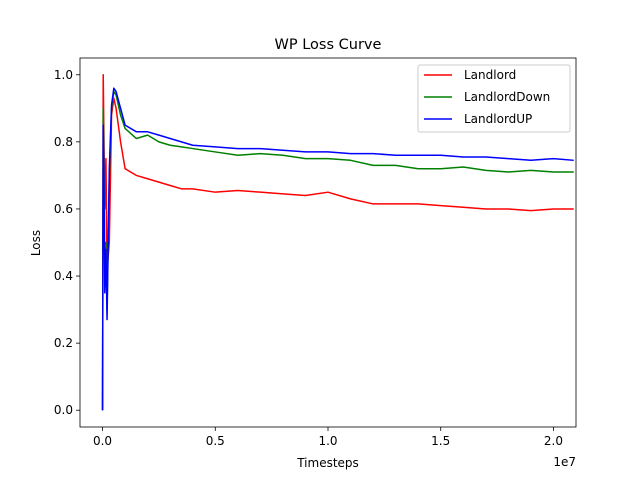 This screenshot has width=640, height=480. Describe the element at coordinates (498, 119) in the screenshot. I see `legend-label-landlordup: LandlordUP` at that location.